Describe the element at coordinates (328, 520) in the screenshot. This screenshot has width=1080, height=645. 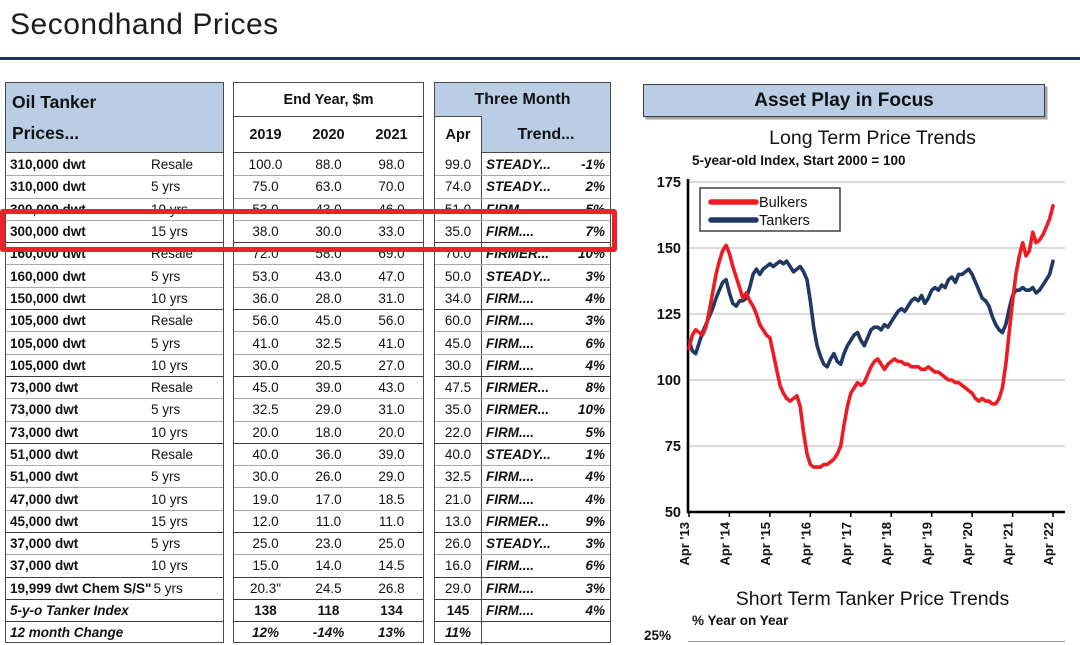
I see `table-row: 12.0 11.0 11.0` at that location.